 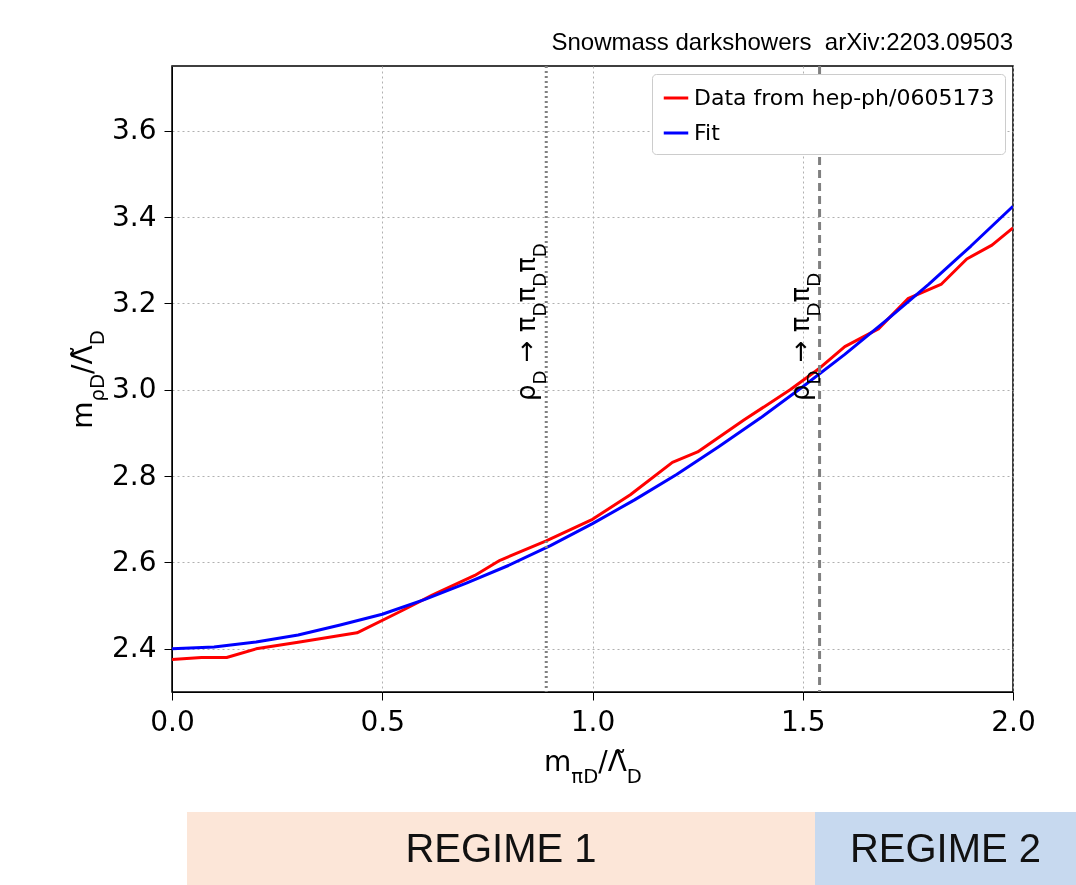 What do you see at coordinates (134, 216) in the screenshot?
I see `y-tick-label: 3.4` at bounding box center [134, 216].